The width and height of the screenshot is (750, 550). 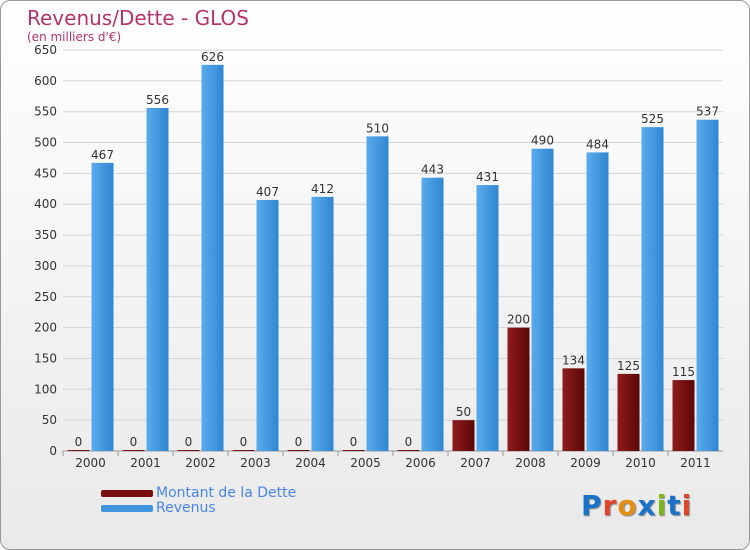 What do you see at coordinates (157, 100) in the screenshot?
I see `data-label-revenus: 556` at bounding box center [157, 100].